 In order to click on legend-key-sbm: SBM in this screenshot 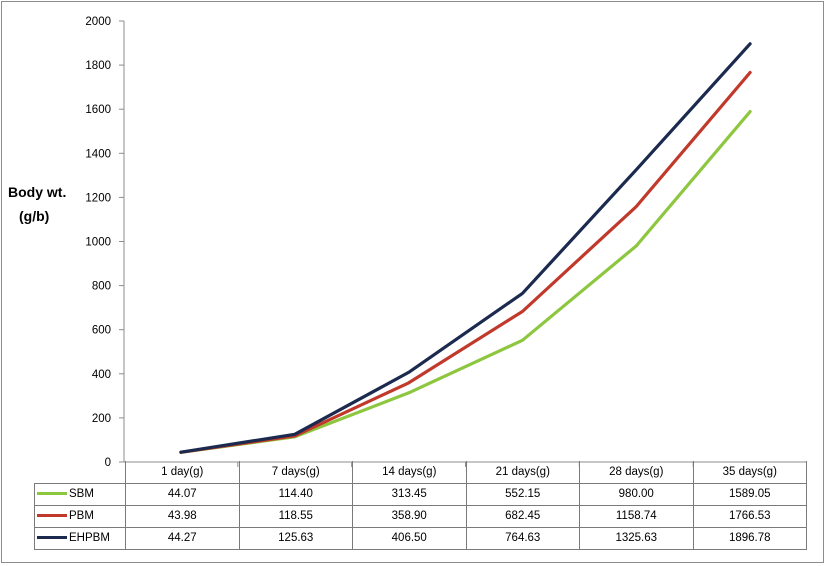, I will do `click(80, 494)`.